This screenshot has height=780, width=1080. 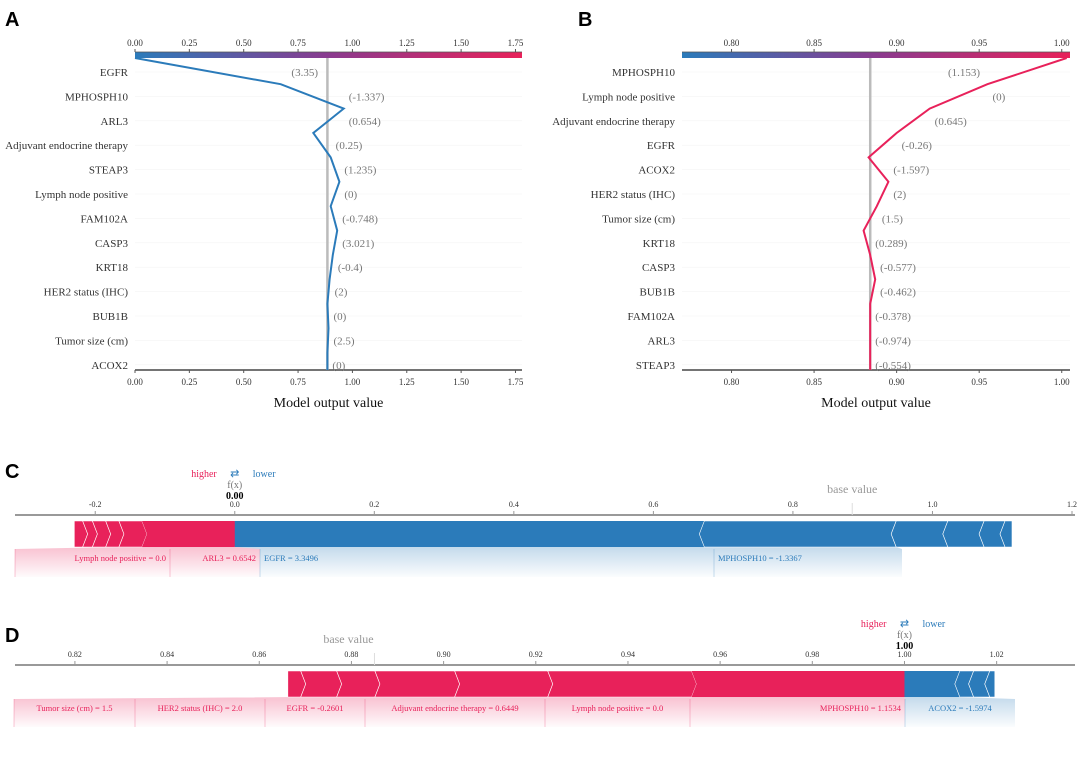 I want to click on feature-value-label: (3.021), so click(x=358, y=244).